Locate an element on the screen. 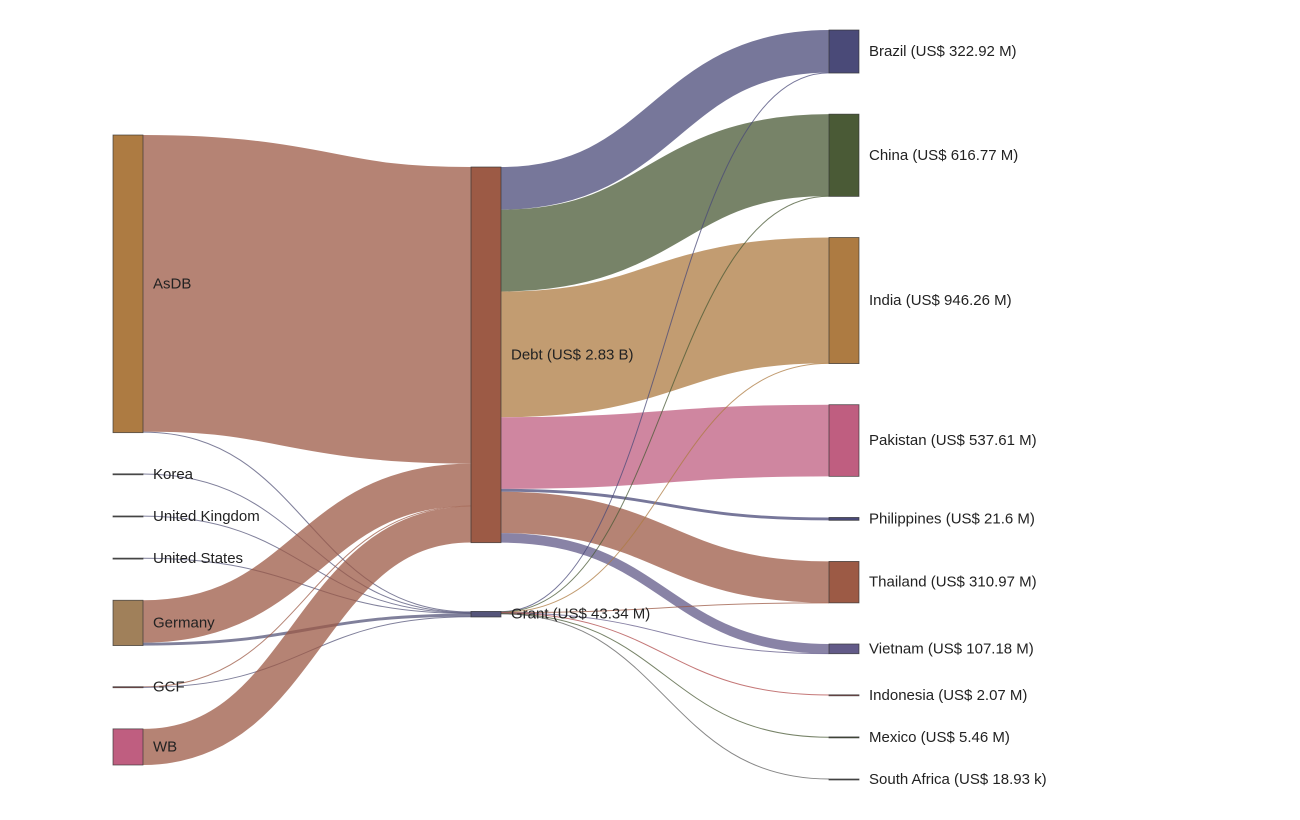 The width and height of the screenshot is (1300, 820). link-wb-to-debt is located at coordinates (307, 636).